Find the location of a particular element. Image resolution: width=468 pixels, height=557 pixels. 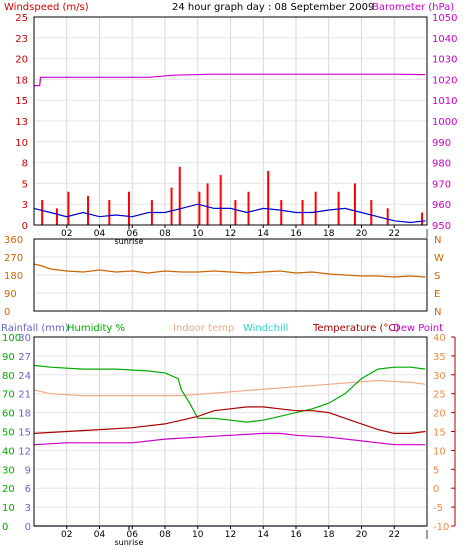

rain-y-tick: 21 is located at coordinates (24, 395).